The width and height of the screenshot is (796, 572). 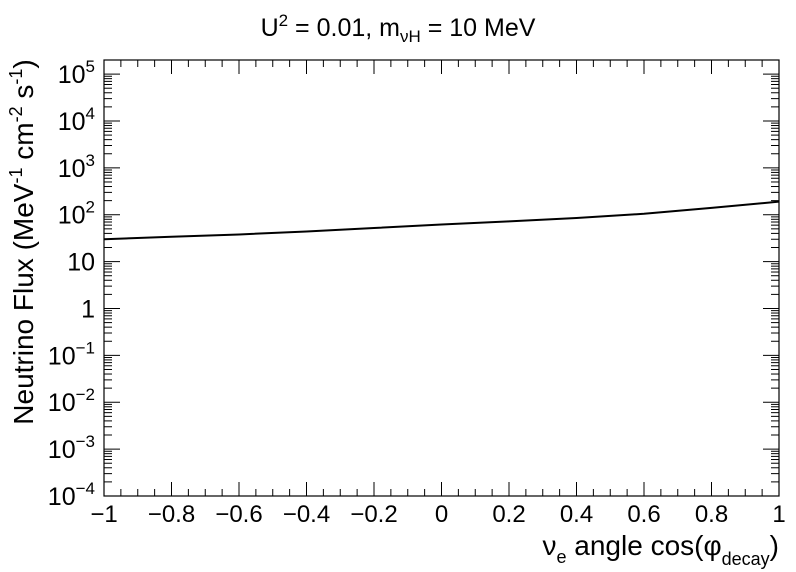 I want to click on chart-title: U2 = 0.01, mνH = 10 MeV, so click(x=398, y=28).